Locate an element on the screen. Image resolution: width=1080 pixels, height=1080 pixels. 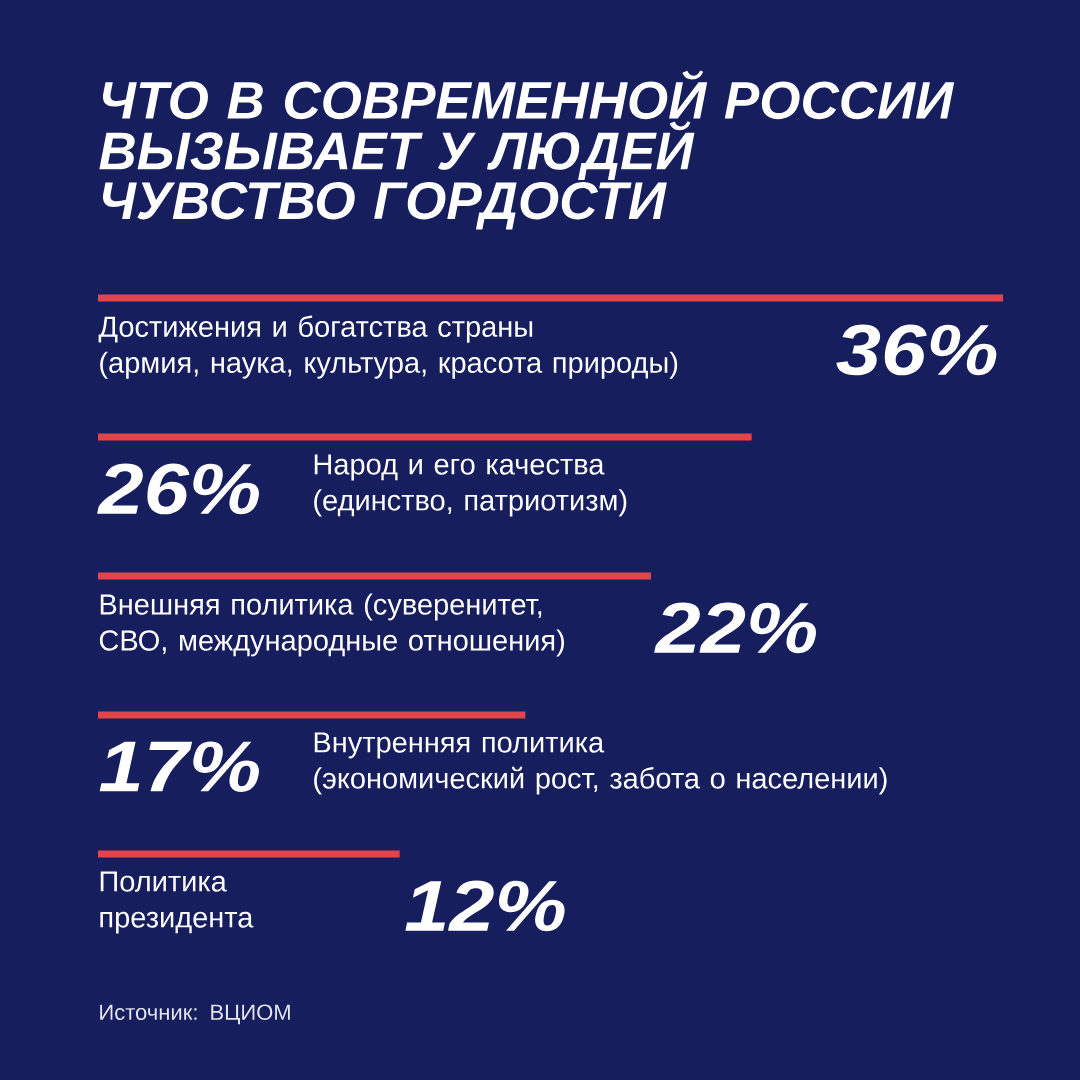
data-label: 12% is located at coordinates (485, 906).